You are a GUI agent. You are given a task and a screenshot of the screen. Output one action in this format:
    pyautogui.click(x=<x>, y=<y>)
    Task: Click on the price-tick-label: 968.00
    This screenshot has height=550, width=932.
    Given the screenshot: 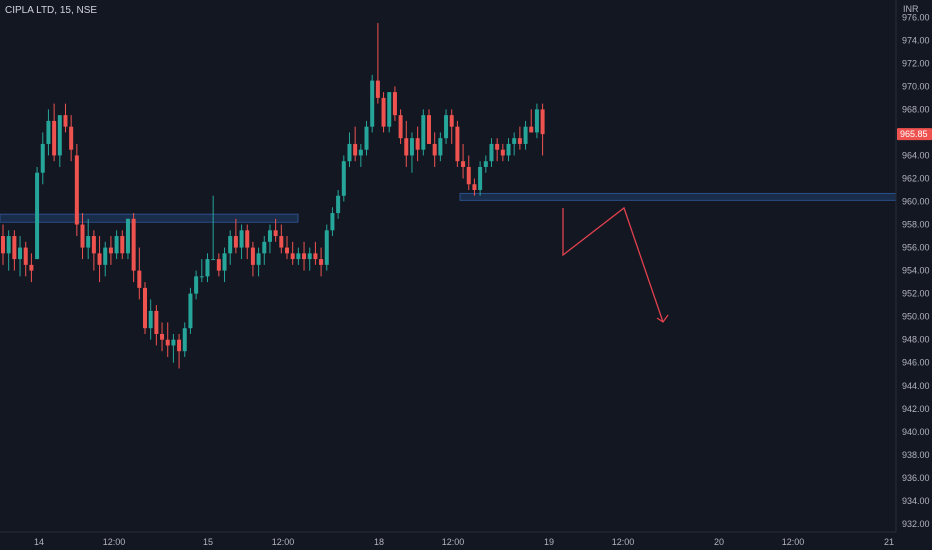 What is the action you would take?
    pyautogui.click(x=916, y=109)
    